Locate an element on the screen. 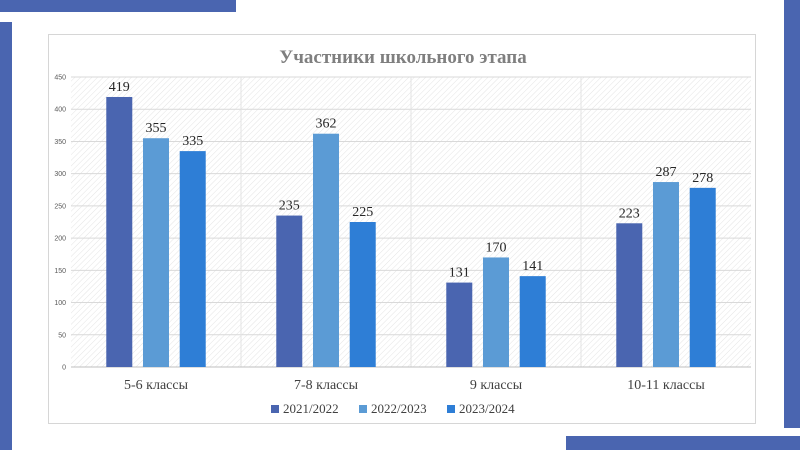 The image size is (800, 450). y-tick-label-0: 0 is located at coordinates (64, 368).